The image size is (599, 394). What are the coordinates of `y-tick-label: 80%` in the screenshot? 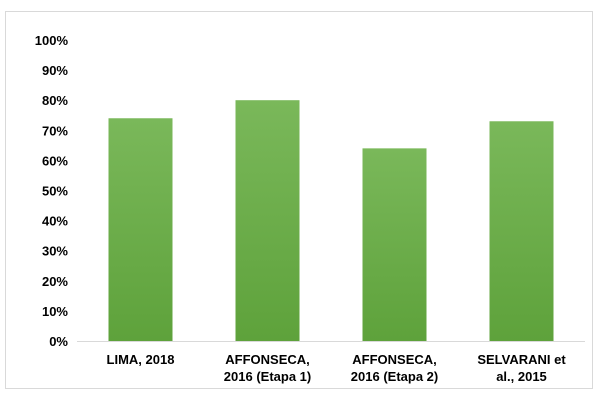 It's located at (55, 100).